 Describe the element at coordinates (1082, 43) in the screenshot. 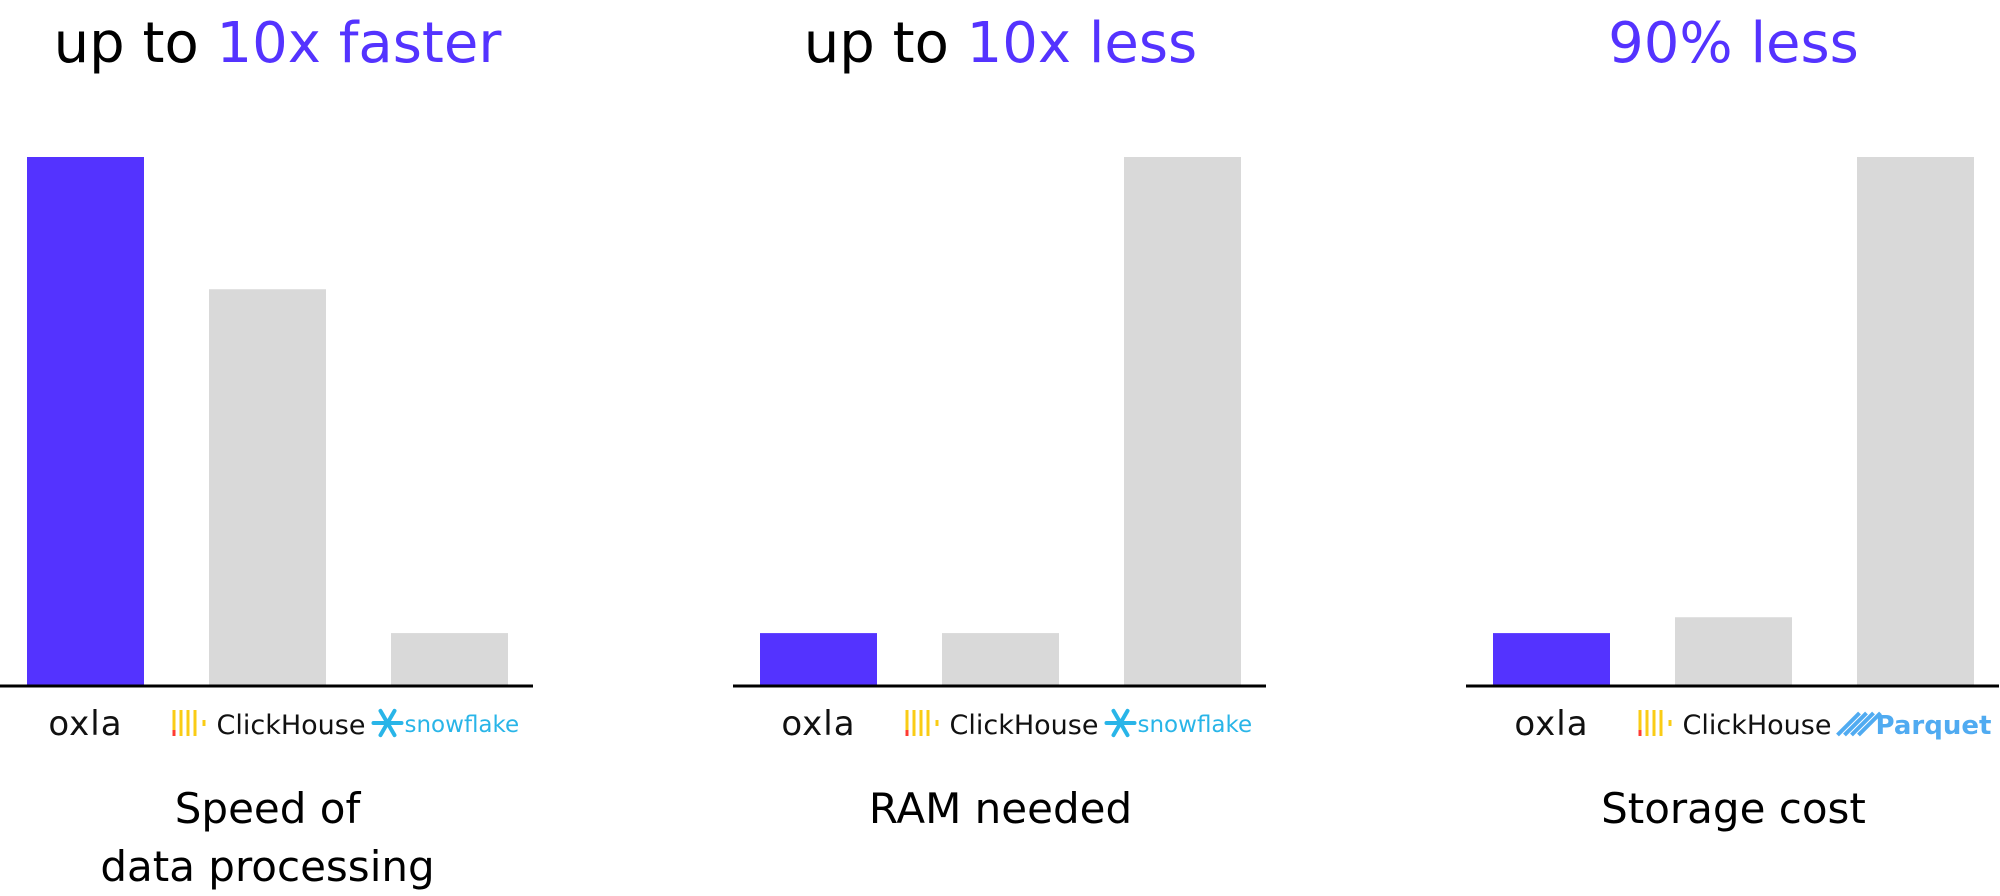

I see `chart-2-title-highlight: 10x less` at that location.